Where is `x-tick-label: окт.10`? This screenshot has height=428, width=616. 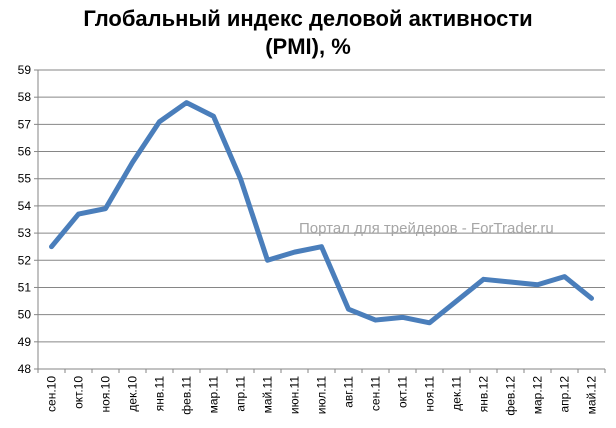
x-tick-label: окт.10 is located at coordinates (79, 392).